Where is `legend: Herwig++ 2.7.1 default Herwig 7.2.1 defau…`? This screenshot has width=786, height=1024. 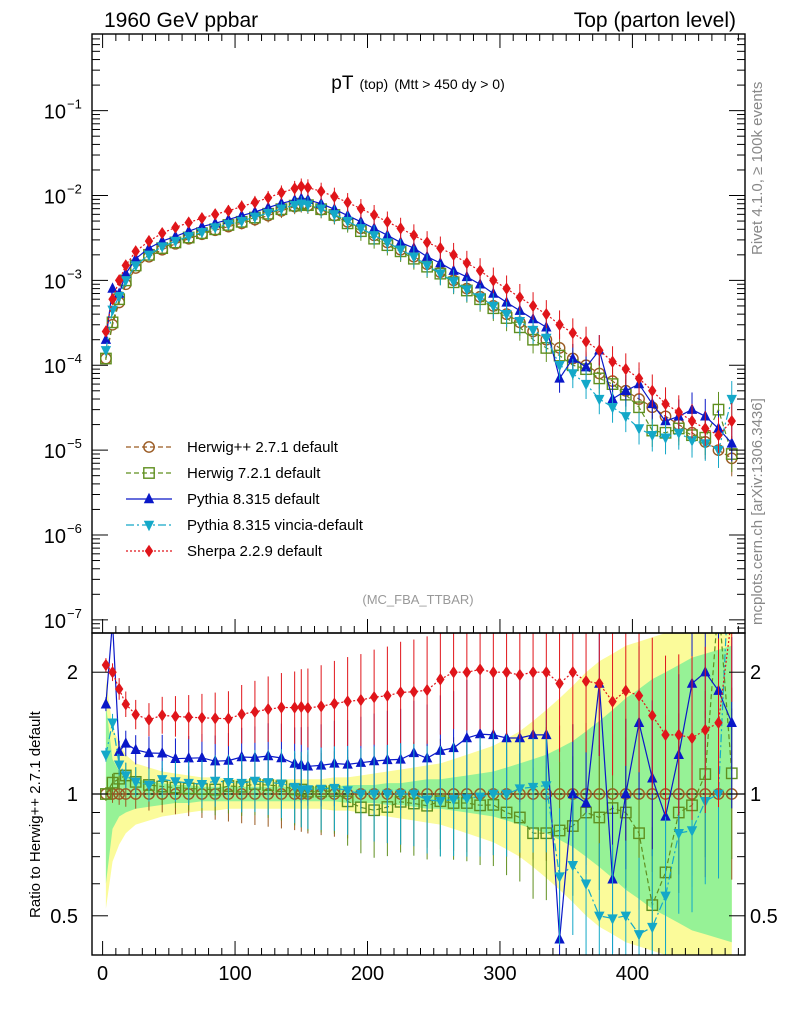 legend: Herwig++ 2.7.1 default Herwig 7.2.1 defau… is located at coordinates (245, 499).